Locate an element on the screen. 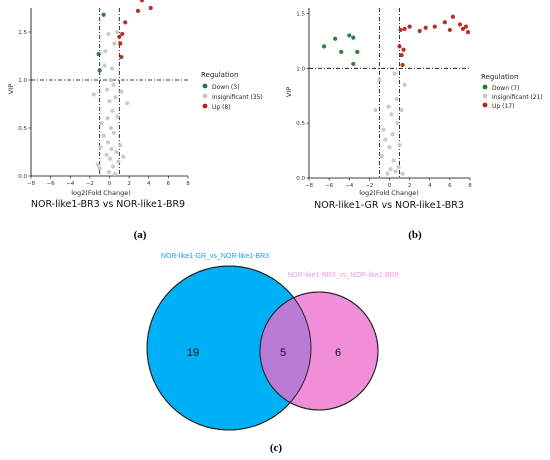 The image size is (550, 460). legend-label-insignificant-a: Insignificant (35) is located at coordinates (237, 97).